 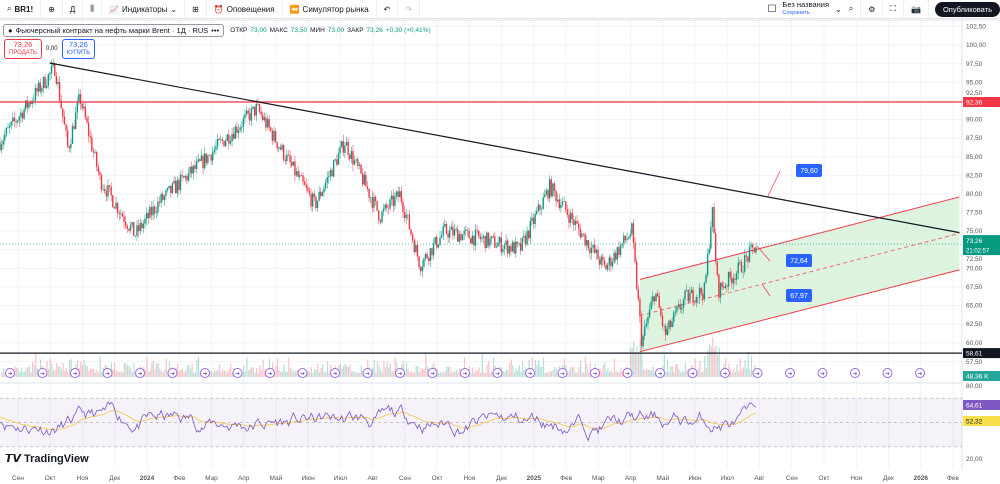 I want to click on publish-button: Опубликовать, so click(x=967, y=9).